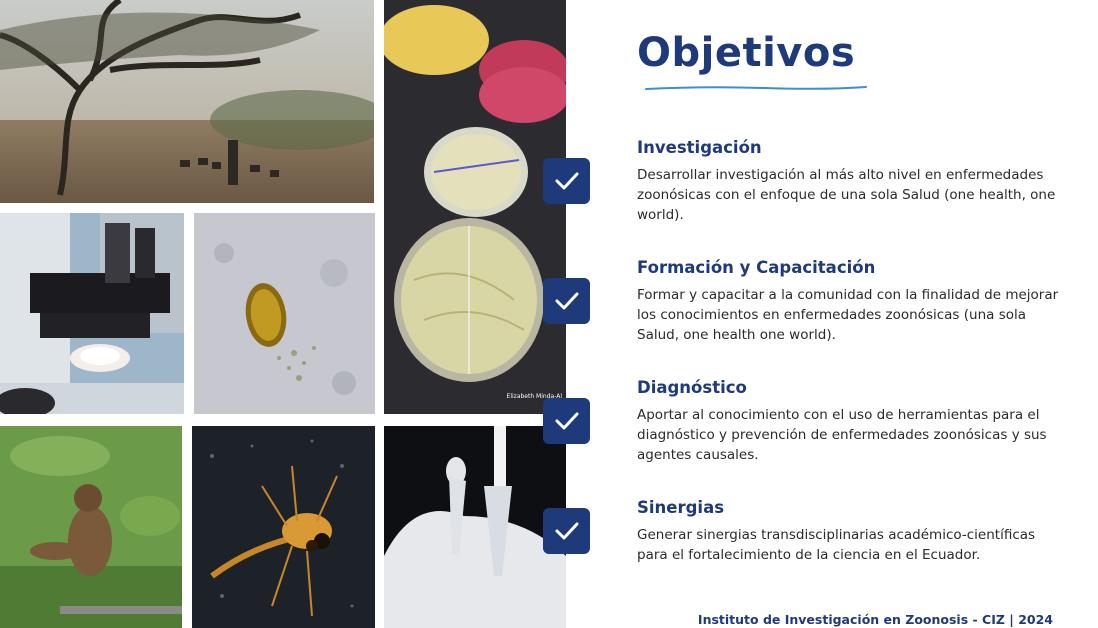 The image size is (1098, 628). What do you see at coordinates (746, 53) in the screenshot?
I see `page-title: Objetivos` at bounding box center [746, 53].